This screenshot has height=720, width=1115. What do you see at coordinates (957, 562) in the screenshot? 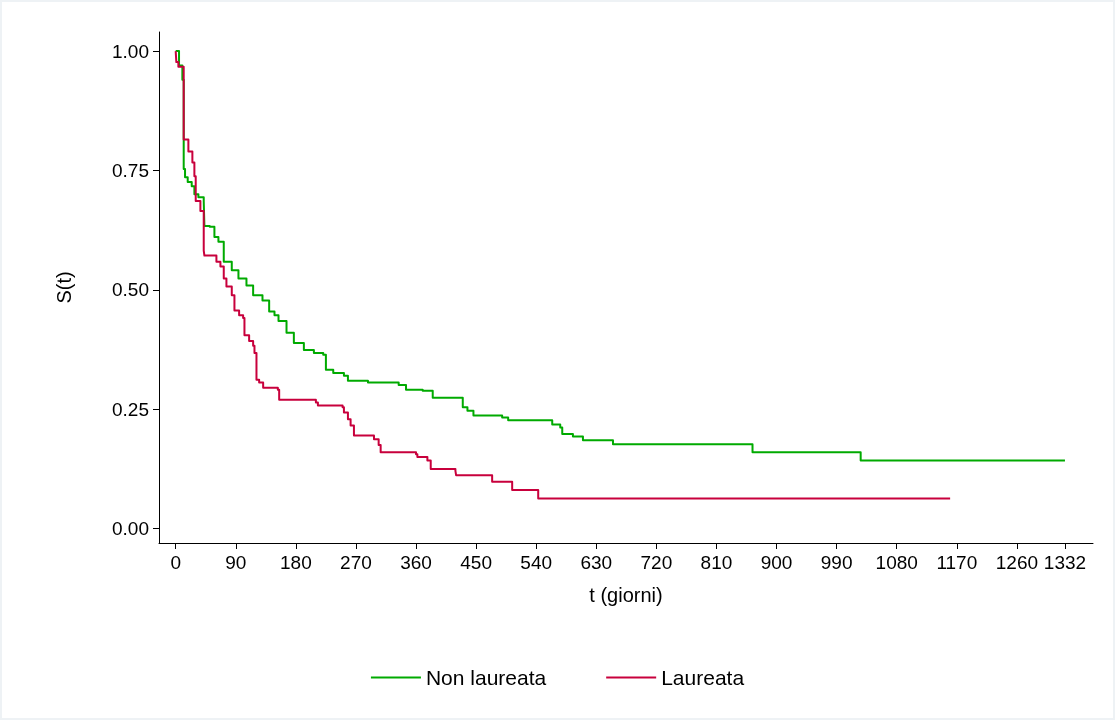
I see `x-tick-label: 1170` at bounding box center [957, 562].